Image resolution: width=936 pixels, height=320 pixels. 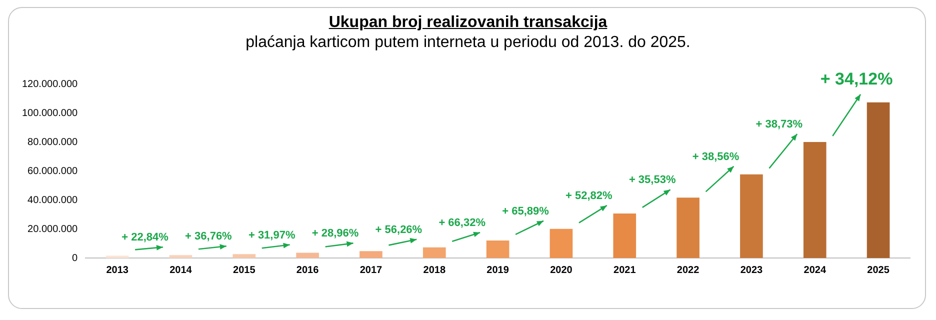 What do you see at coordinates (625, 270) in the screenshot?
I see `x-tick-label: 2021` at bounding box center [625, 270].